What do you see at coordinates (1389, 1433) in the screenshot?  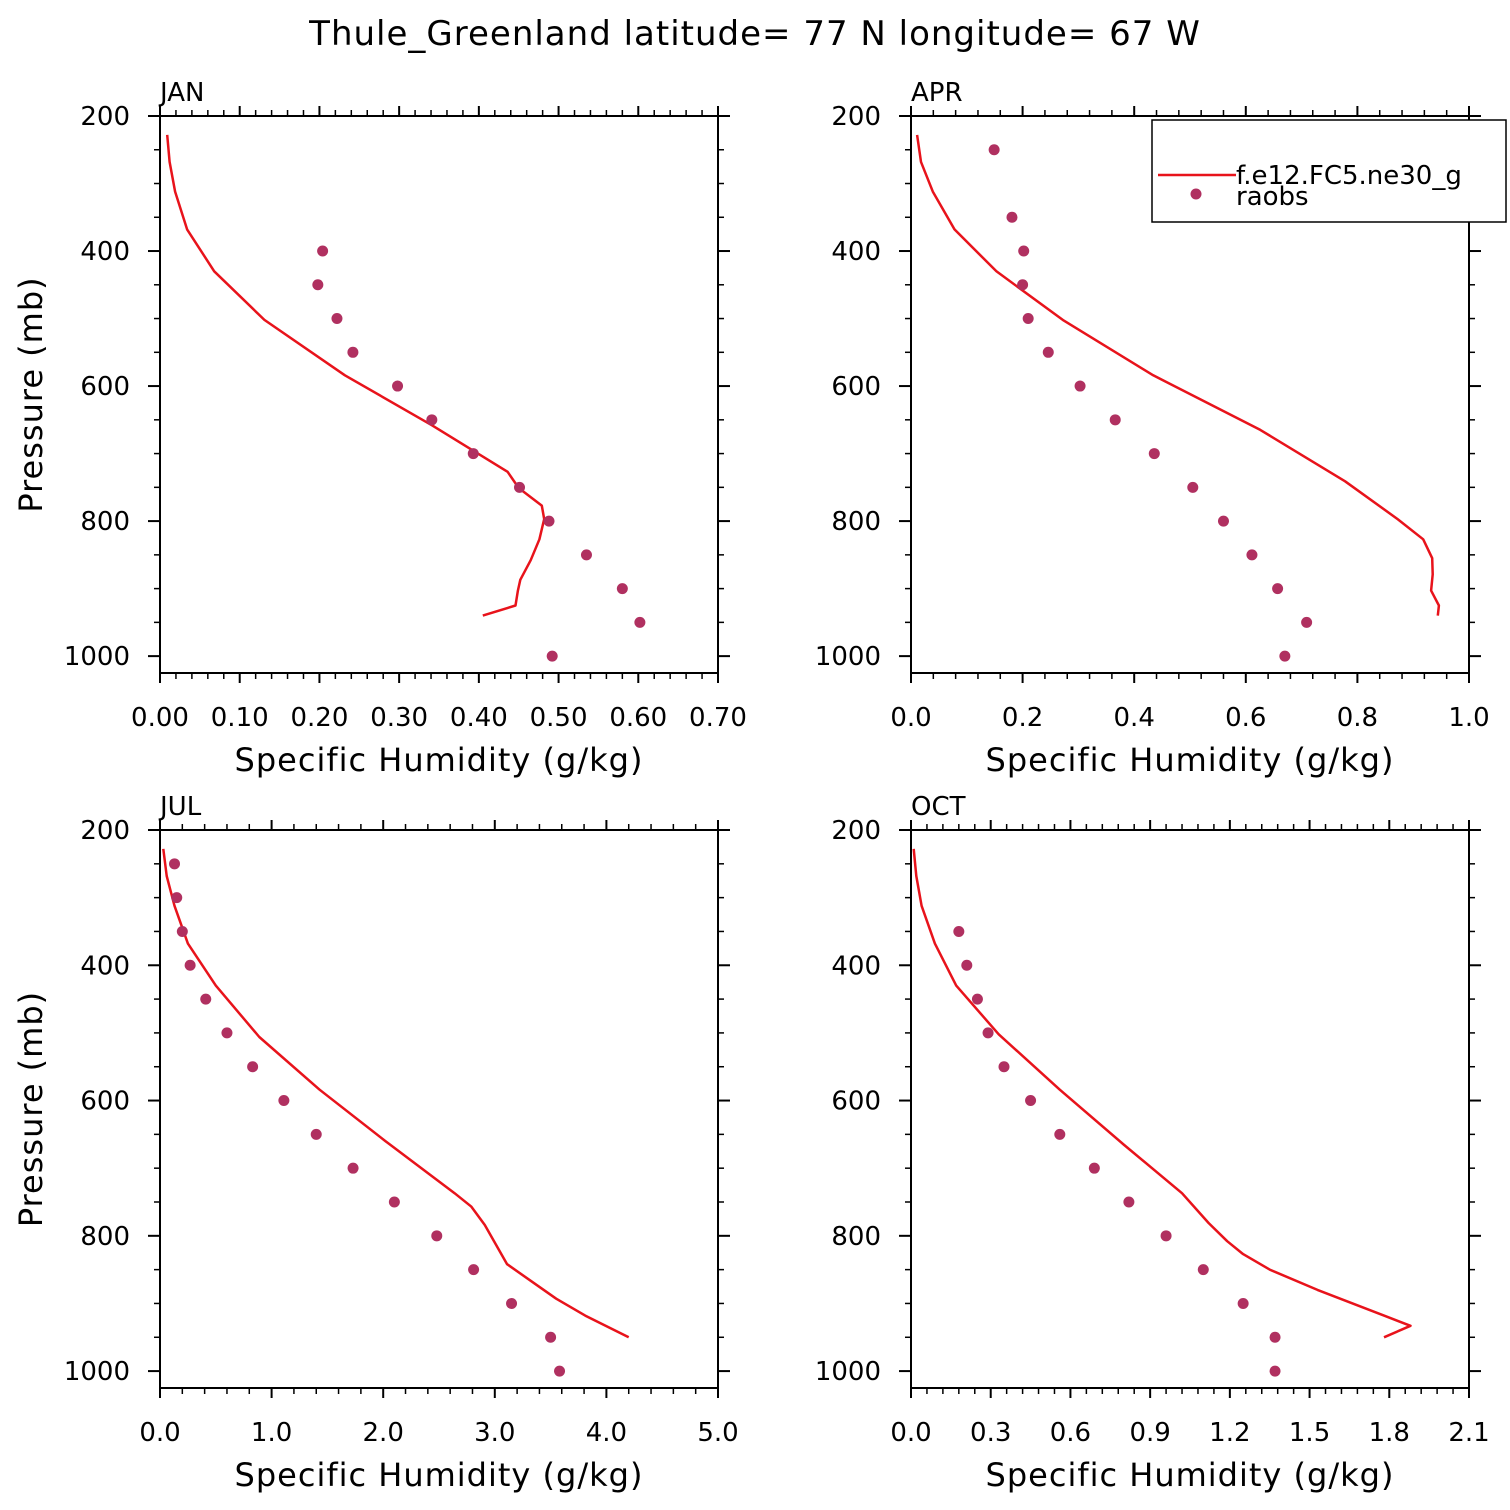 I see `x-tick-label: 1.8` at bounding box center [1389, 1433].